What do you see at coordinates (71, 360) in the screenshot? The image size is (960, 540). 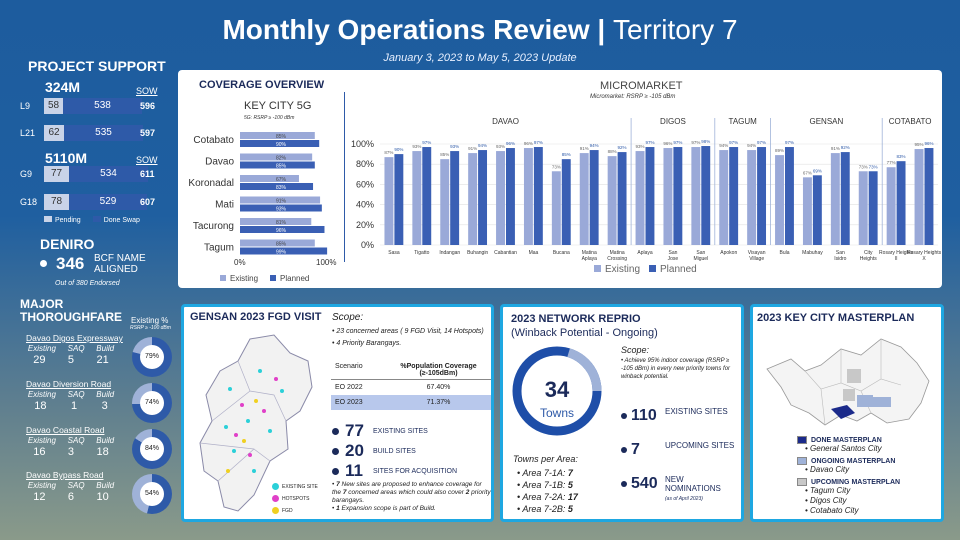 I see `road-values: 29 5 21` at bounding box center [71, 360].